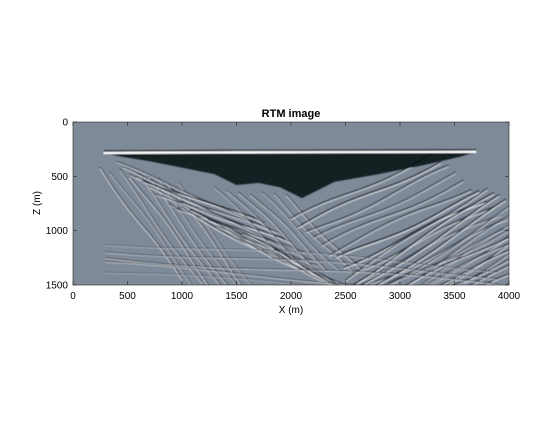  I want to click on water-bottom-dark, so click(290, 150).